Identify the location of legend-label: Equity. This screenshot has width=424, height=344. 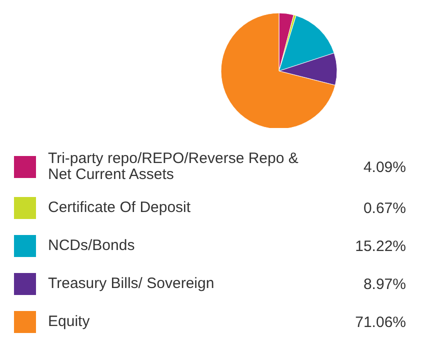
(69, 321).